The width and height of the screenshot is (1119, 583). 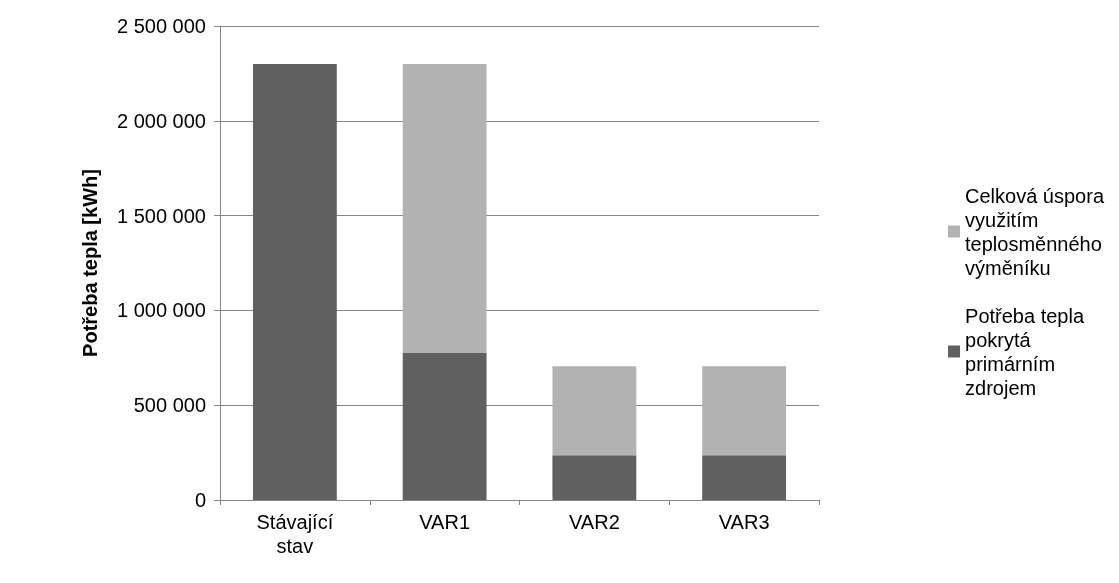 I want to click on legend-label: Celková úspora využitím teplosměnného výměníku, so click(x=1035, y=231).